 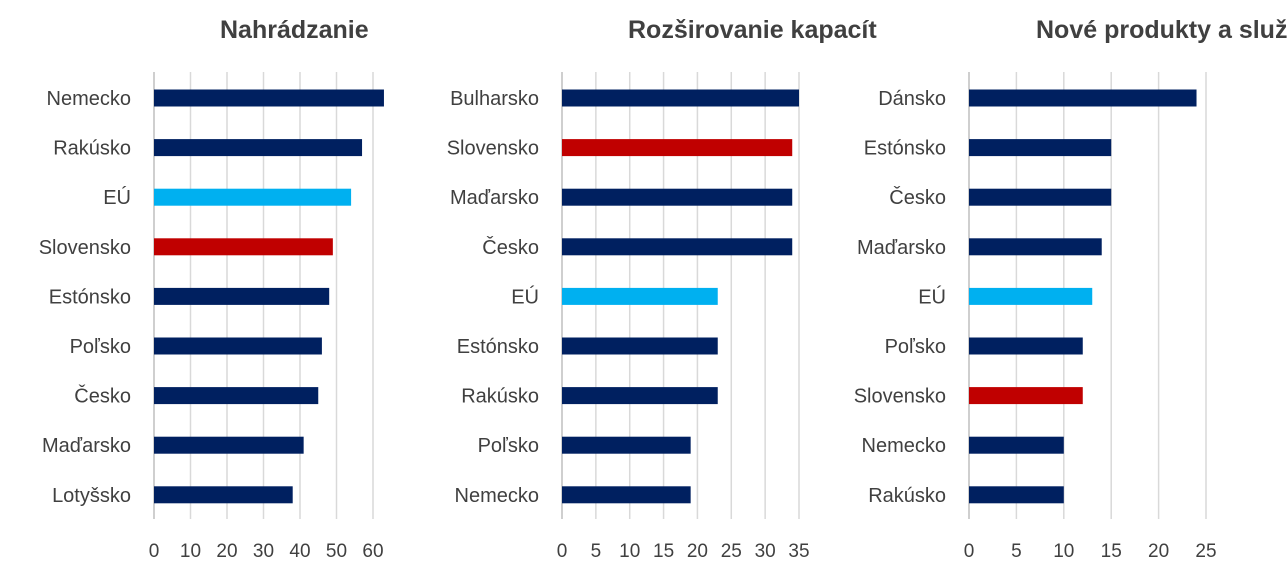 What do you see at coordinates (294, 30) in the screenshot?
I see `chart-title: Nahrádzanie` at bounding box center [294, 30].